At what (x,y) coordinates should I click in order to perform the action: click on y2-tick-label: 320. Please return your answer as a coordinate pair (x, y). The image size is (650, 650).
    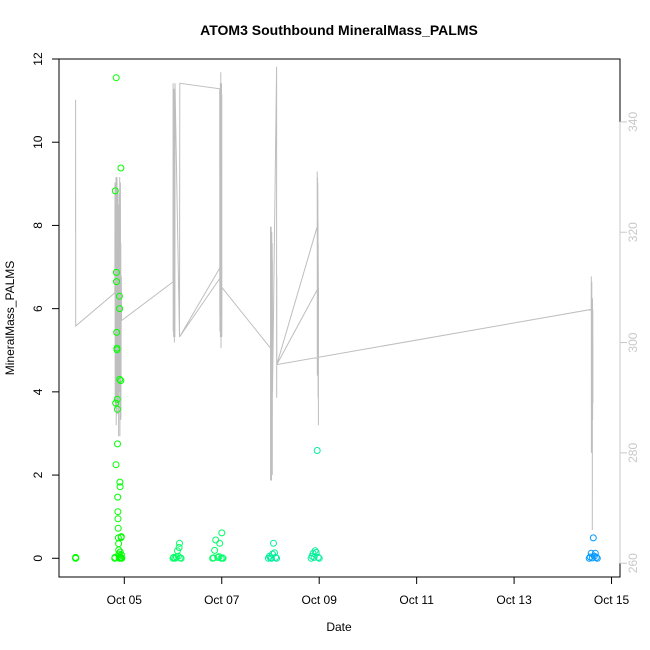
    Looking at the image, I should click on (633, 232).